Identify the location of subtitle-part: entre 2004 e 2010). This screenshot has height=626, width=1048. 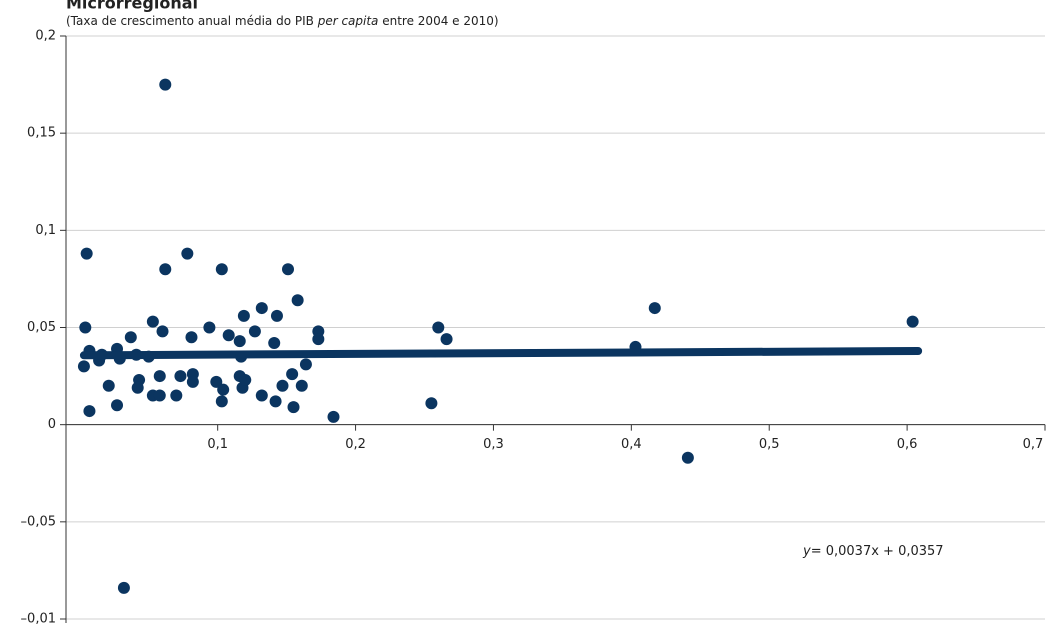
(438, 21).